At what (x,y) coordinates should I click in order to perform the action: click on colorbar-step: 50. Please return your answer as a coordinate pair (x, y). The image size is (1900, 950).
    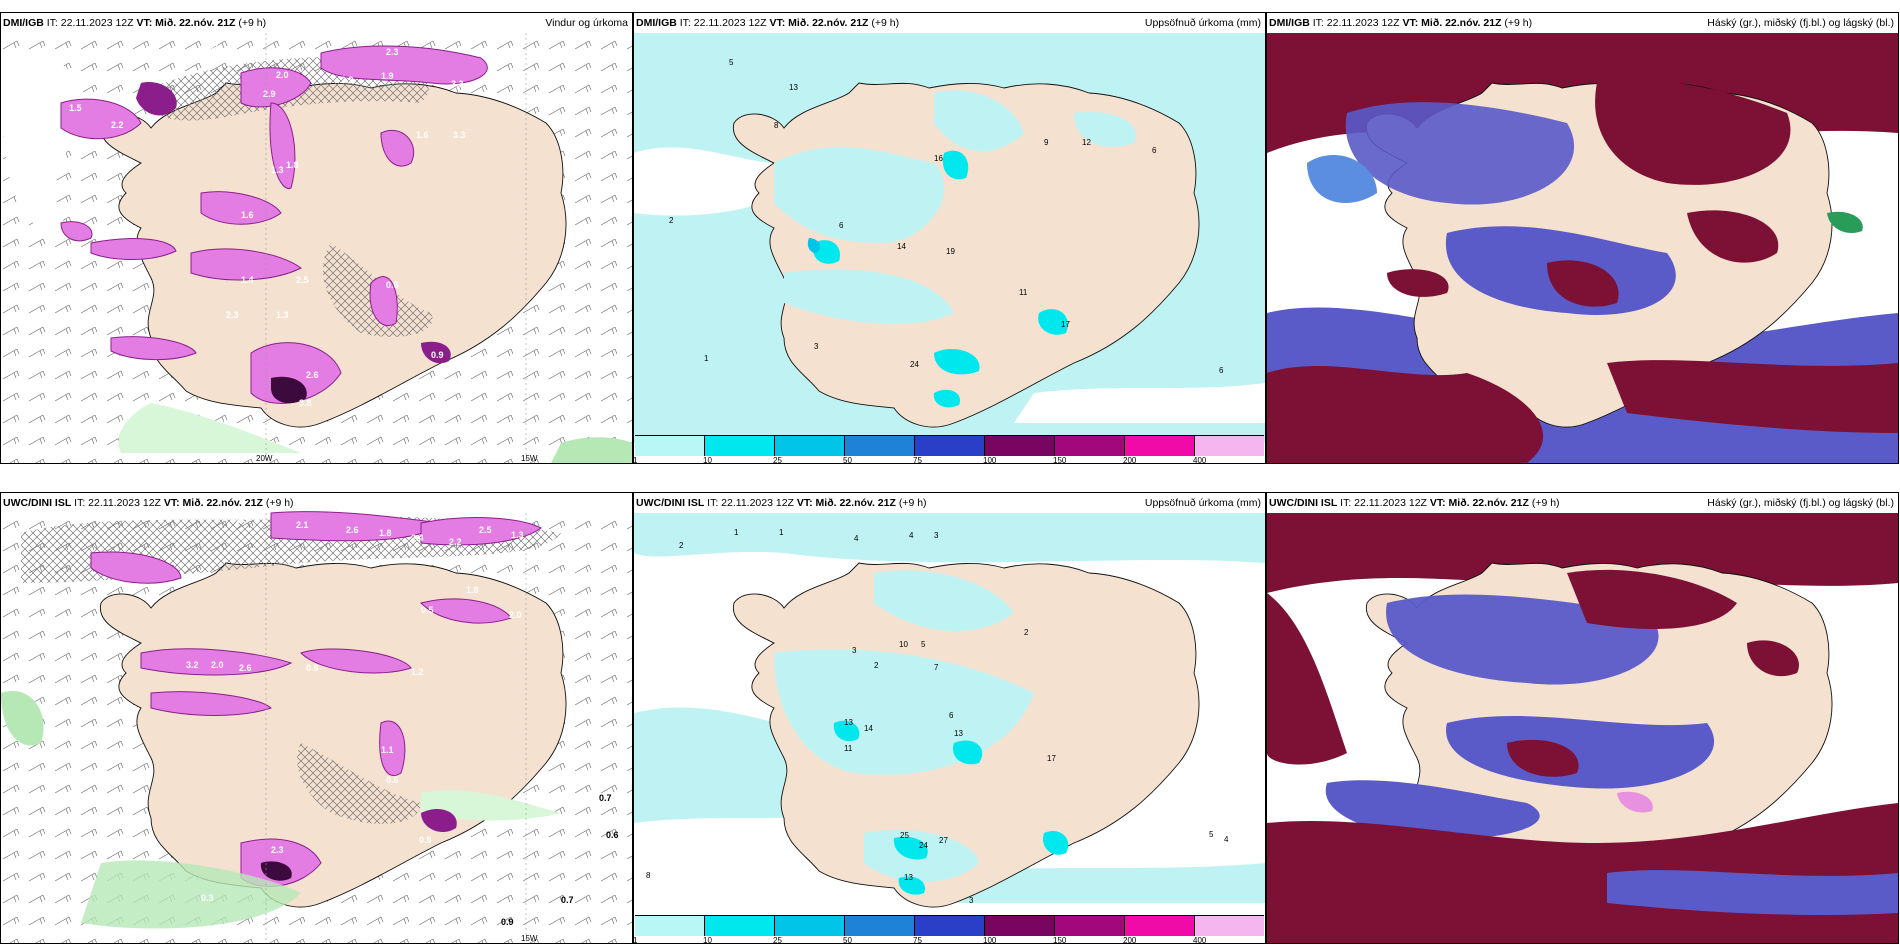
    Looking at the image, I should click on (879, 449).